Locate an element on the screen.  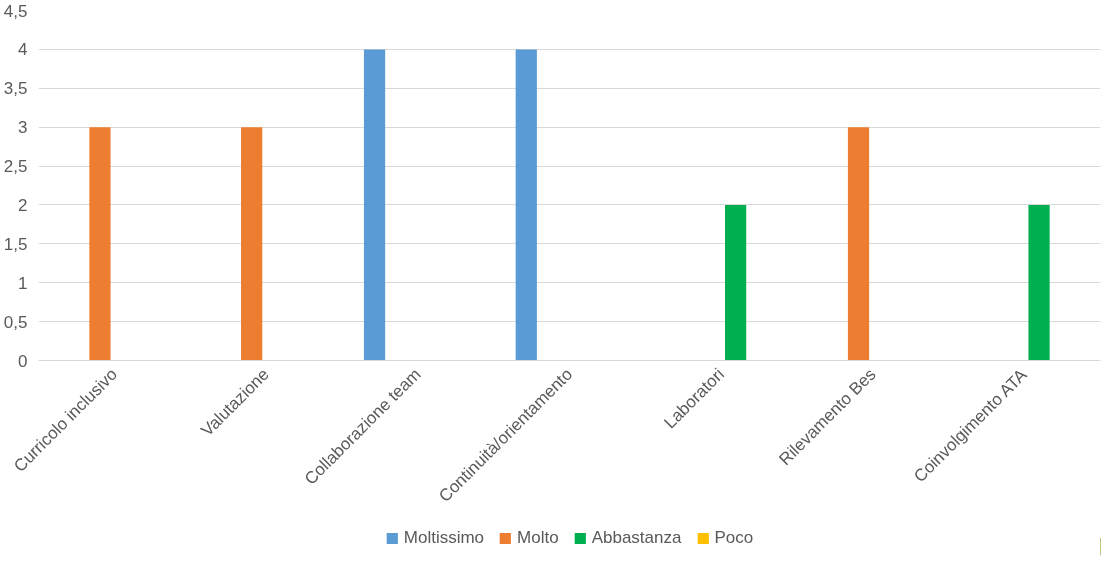
y-tick-label: 4 is located at coordinates (23, 50).